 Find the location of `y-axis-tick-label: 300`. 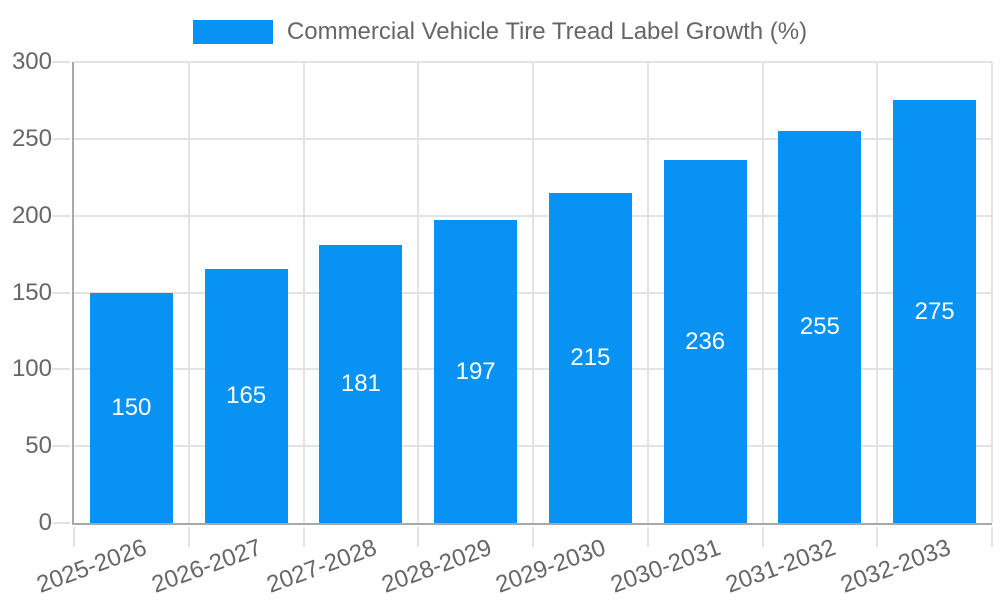

y-axis-tick-label: 300 is located at coordinates (31, 61).